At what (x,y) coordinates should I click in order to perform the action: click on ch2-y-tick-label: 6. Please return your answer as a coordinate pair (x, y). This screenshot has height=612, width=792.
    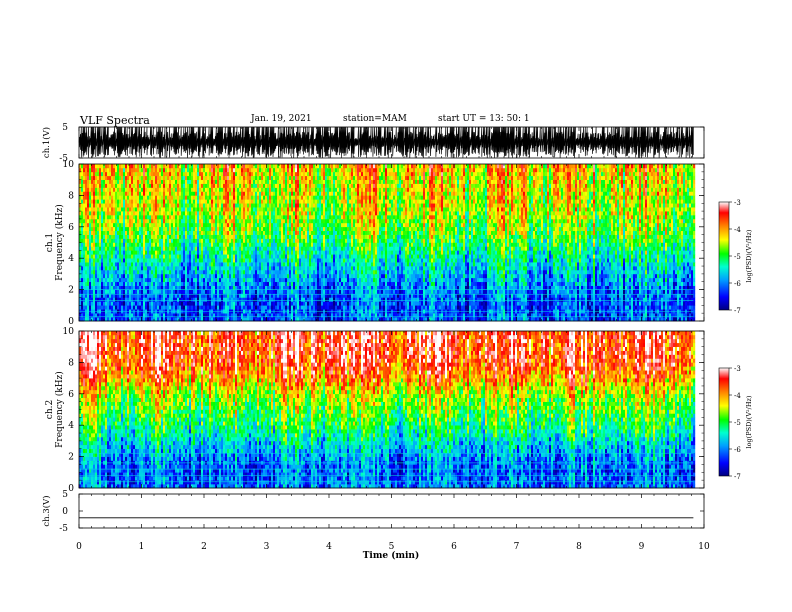
    Looking at the image, I should click on (71, 395).